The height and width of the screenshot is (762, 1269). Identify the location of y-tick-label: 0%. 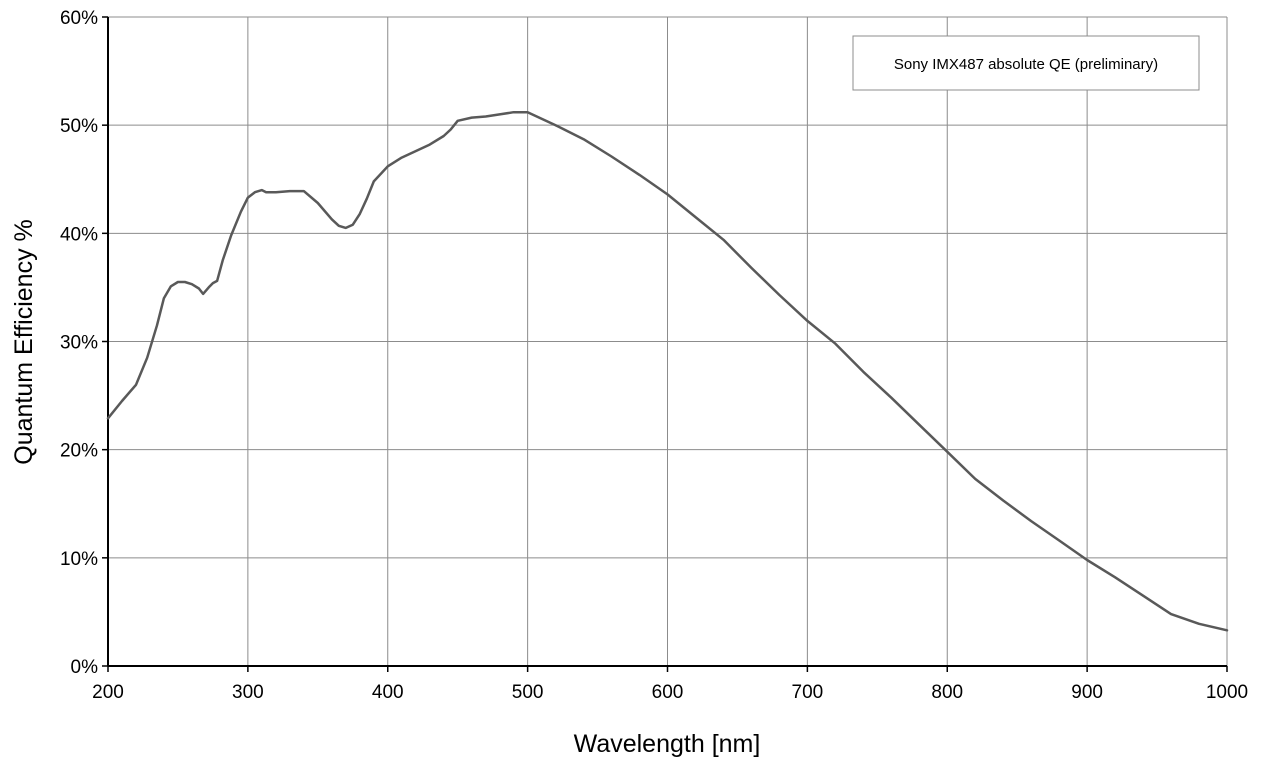
(85, 667).